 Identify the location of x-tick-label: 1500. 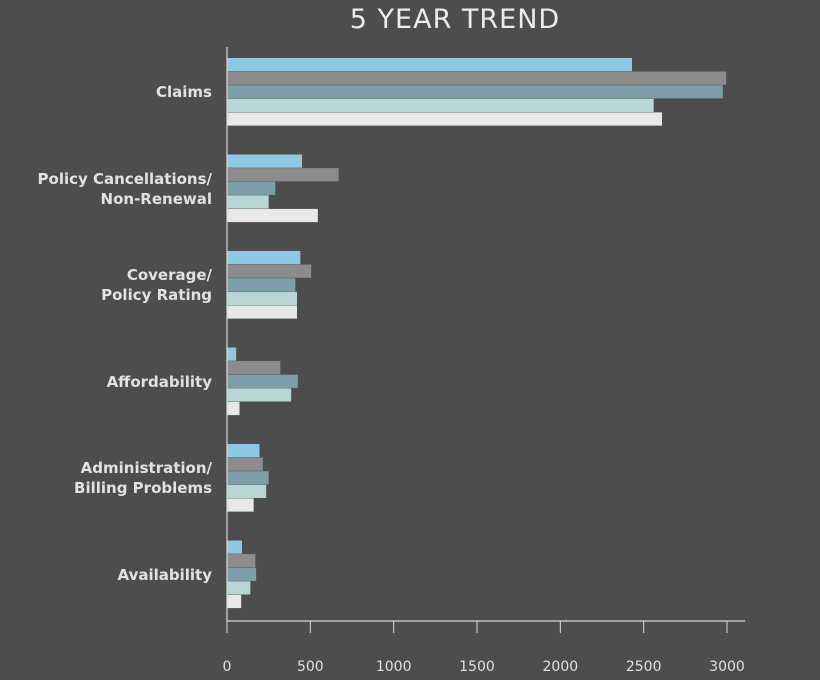
(477, 667).